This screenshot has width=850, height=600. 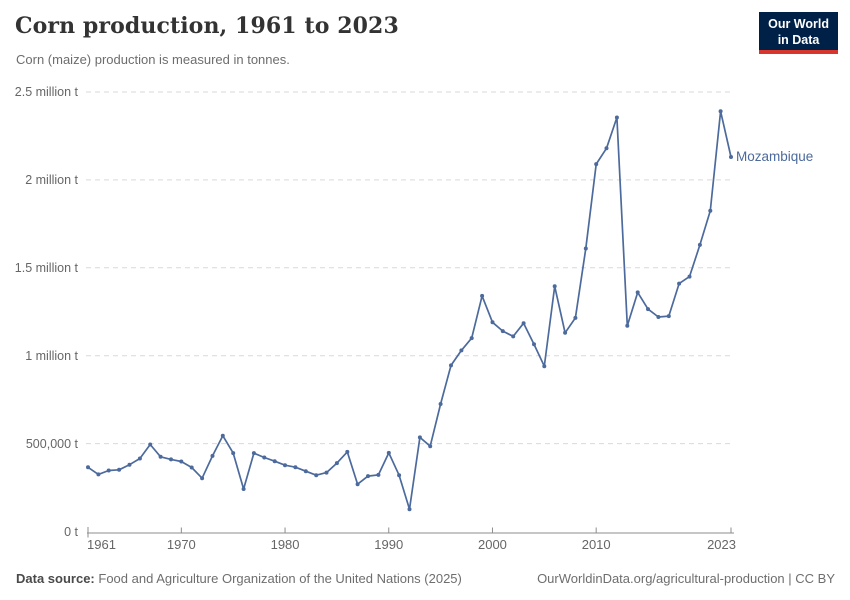 I want to click on x-axis-tick-label: 2010, so click(x=596, y=544).